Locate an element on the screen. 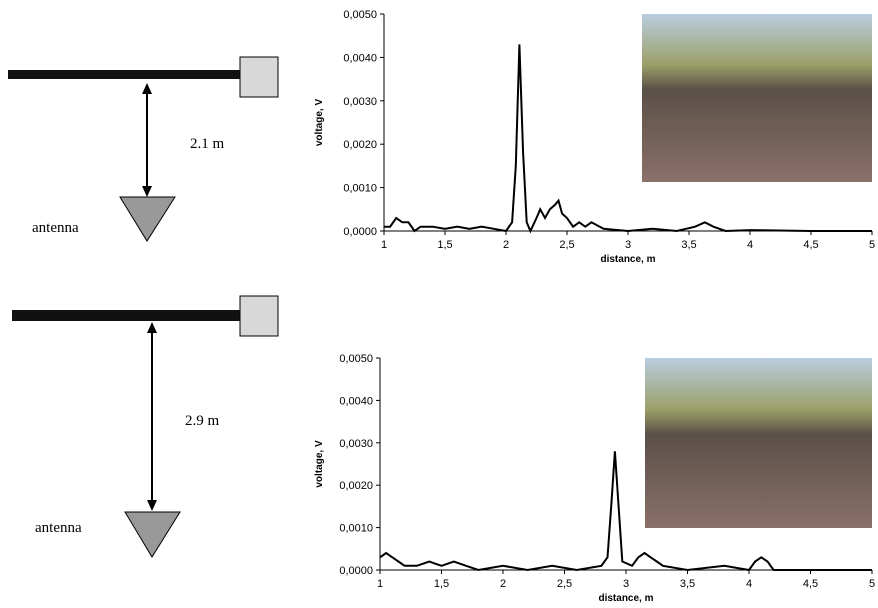  distance-label: 2.1 m is located at coordinates (207, 144).